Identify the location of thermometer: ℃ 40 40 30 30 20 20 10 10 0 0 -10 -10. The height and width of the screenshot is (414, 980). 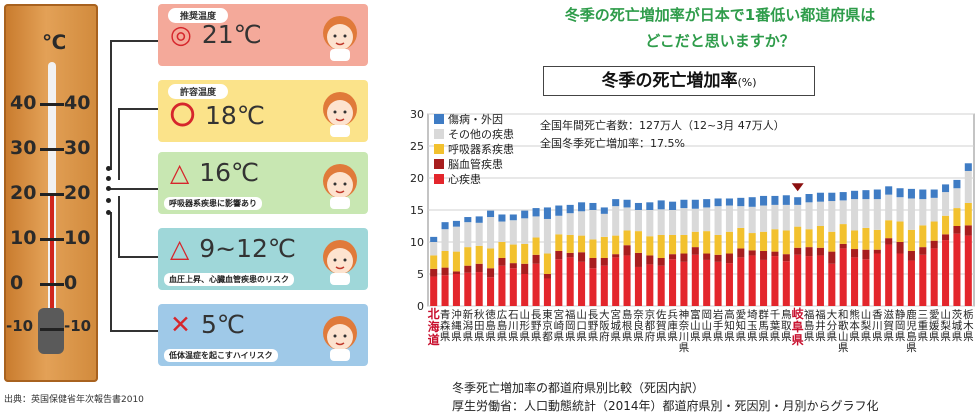
(51, 193).